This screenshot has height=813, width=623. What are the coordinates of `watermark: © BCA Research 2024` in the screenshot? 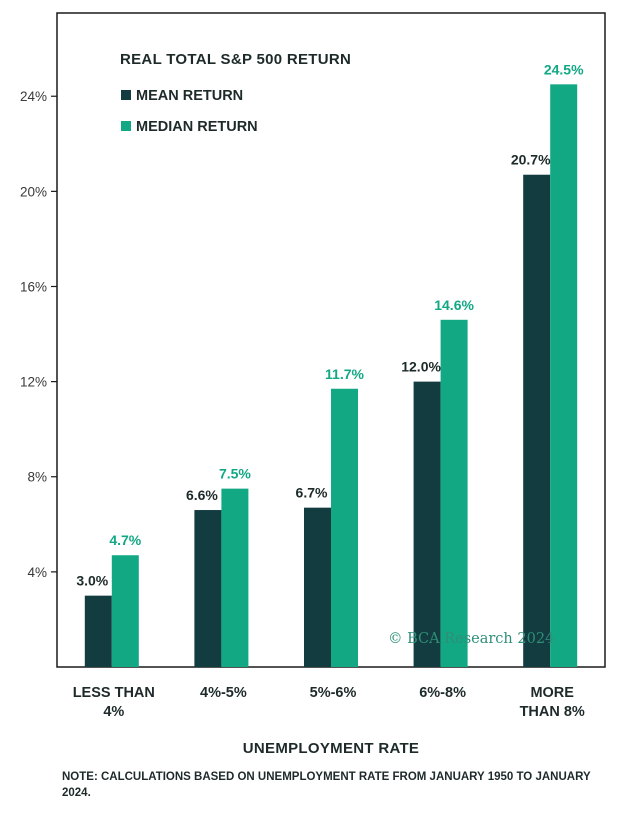 It's located at (471, 639).